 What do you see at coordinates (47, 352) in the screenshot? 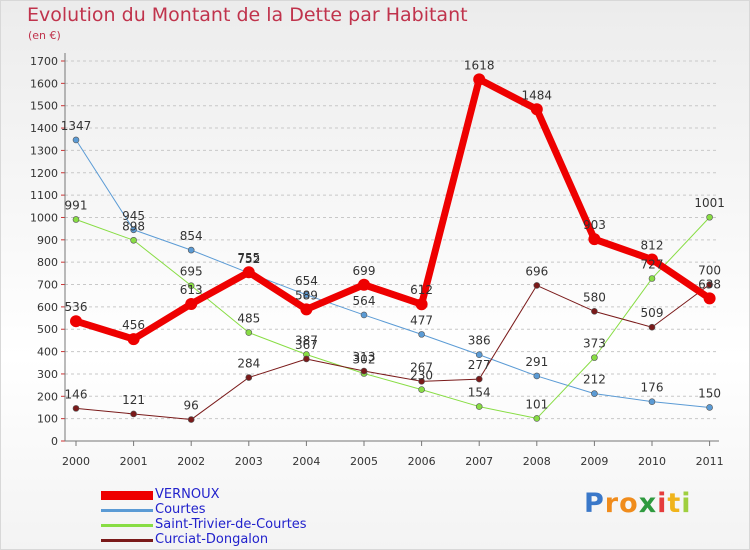
I see `y-tick-label: 400` at bounding box center [47, 352].